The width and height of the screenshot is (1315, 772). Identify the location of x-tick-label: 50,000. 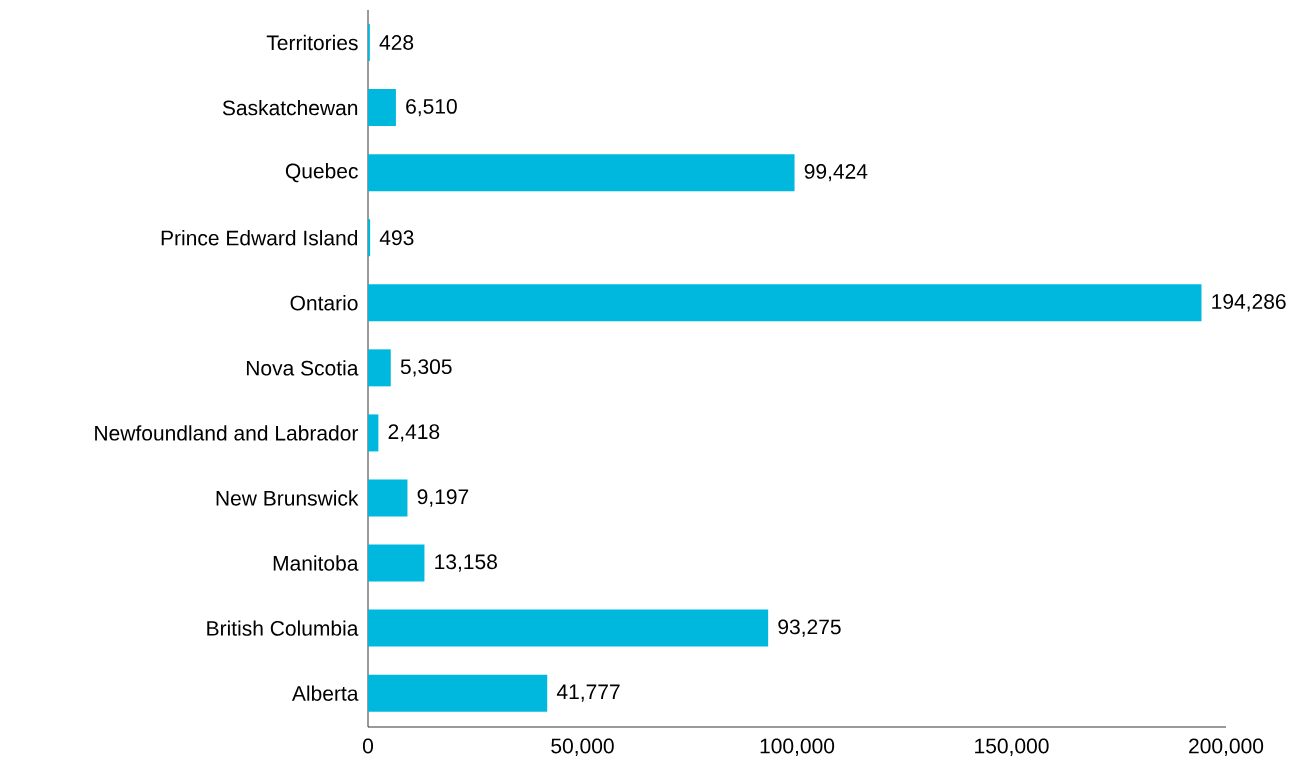
(582, 747).